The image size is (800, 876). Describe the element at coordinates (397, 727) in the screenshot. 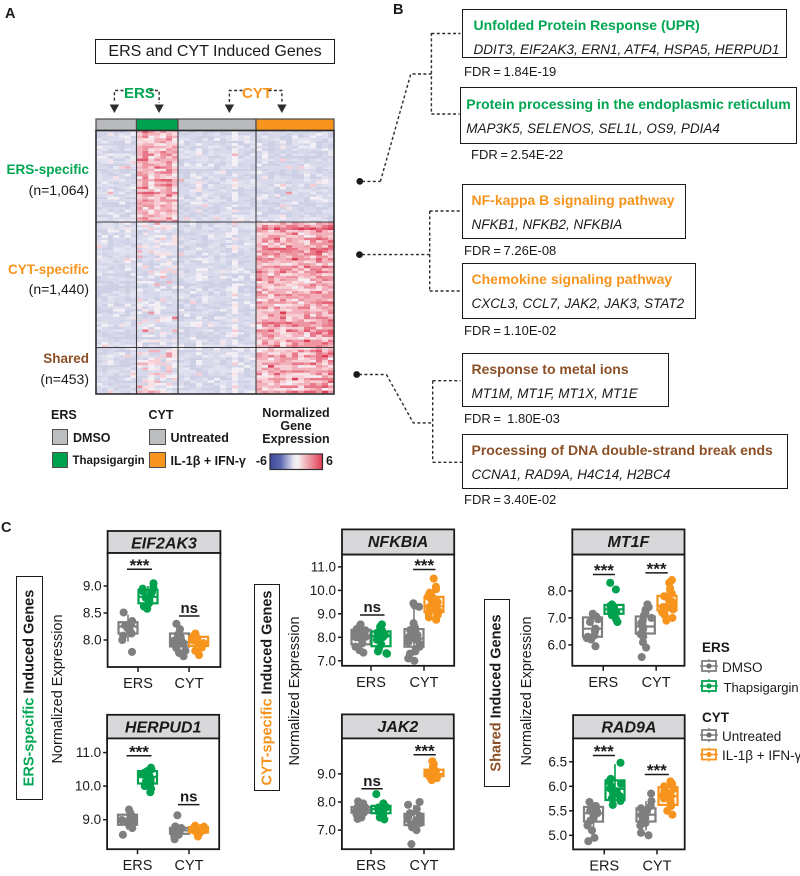

I see `svg-text: JAK2` at that location.